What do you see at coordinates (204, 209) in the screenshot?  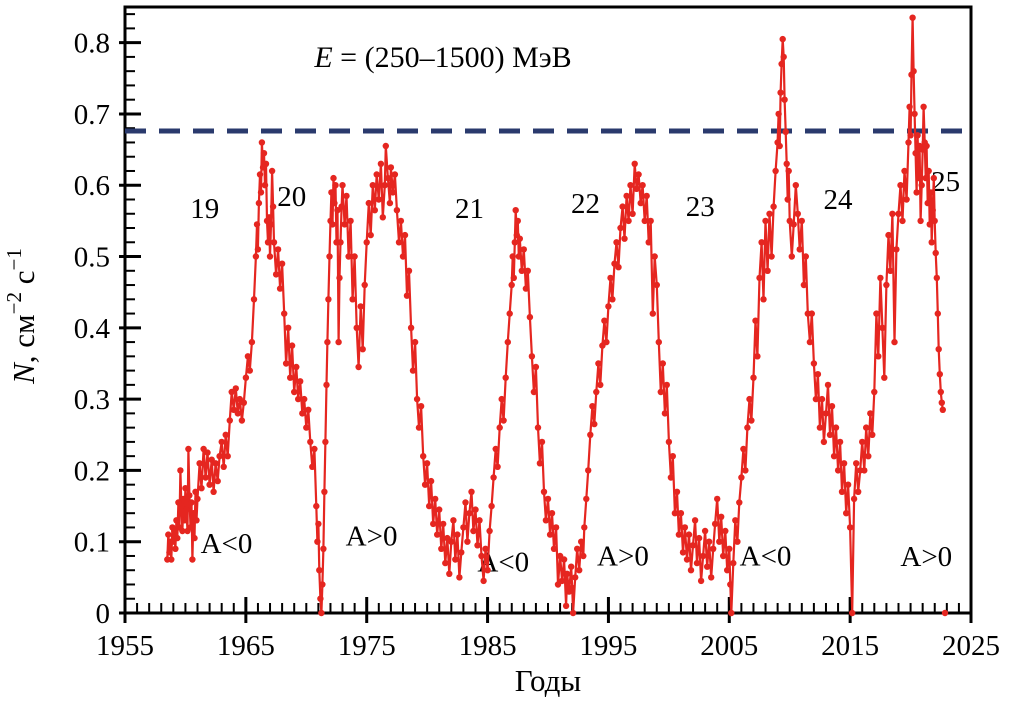 I see `solar-cycle-label: 19` at bounding box center [204, 209].